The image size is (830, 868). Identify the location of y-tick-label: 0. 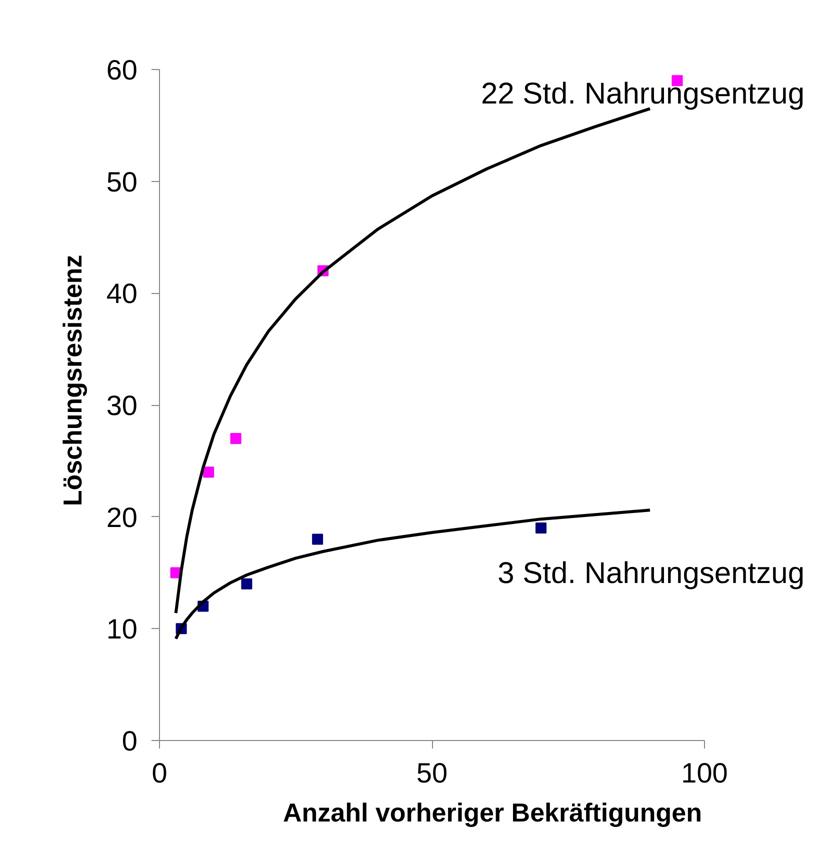
(130, 741).